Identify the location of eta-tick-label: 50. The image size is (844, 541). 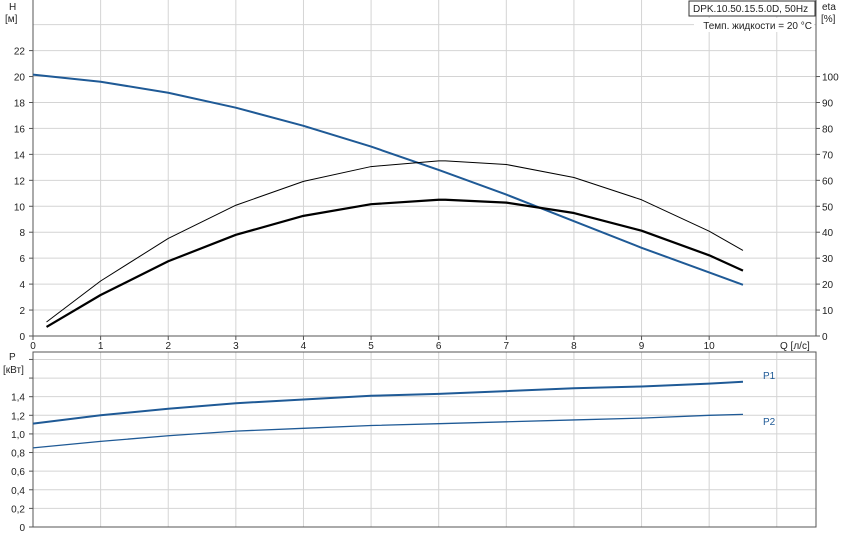
(828, 207).